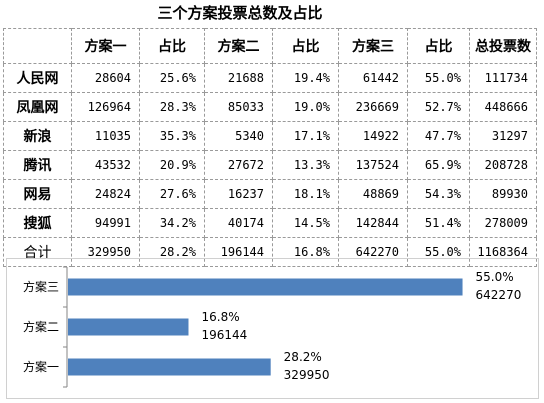 The width and height of the screenshot is (544, 403). Describe the element at coordinates (172, 136) in the screenshot. I see `cell-plan-1-share: 35.3%` at that location.